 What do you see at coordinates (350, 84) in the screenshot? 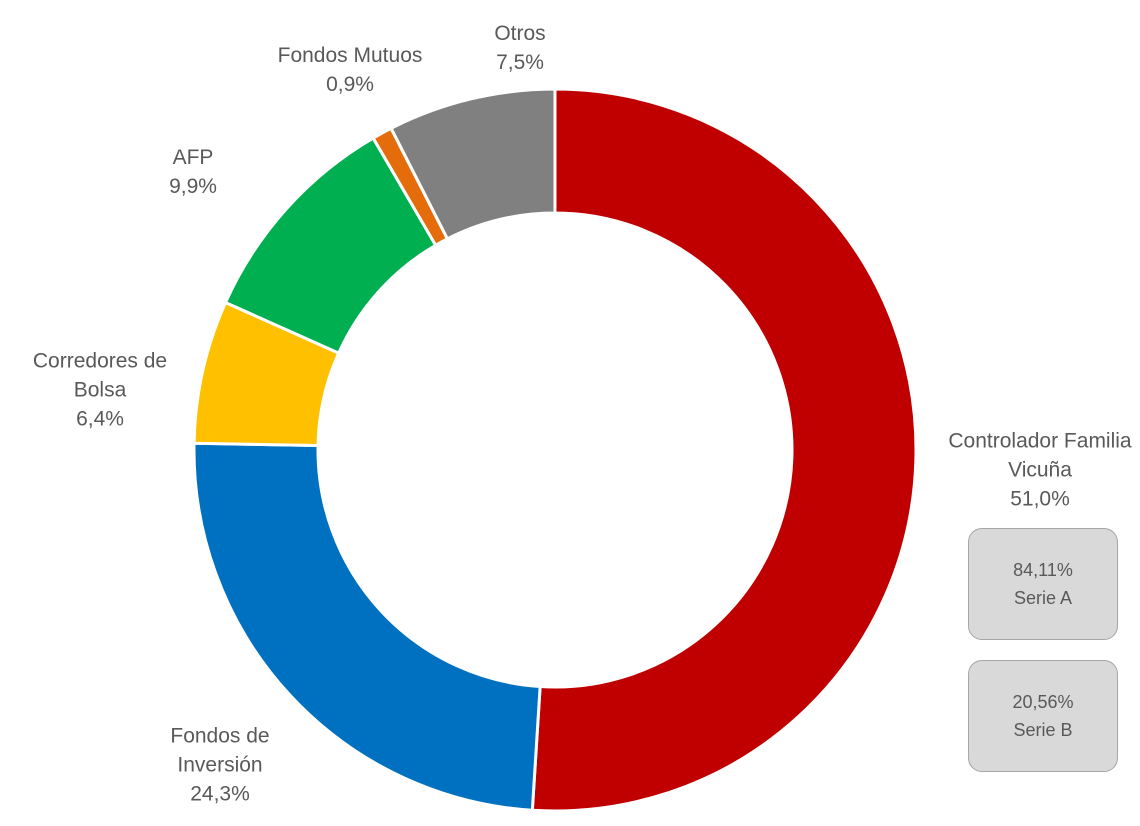
I see `value-label: 0,9%` at bounding box center [350, 84].